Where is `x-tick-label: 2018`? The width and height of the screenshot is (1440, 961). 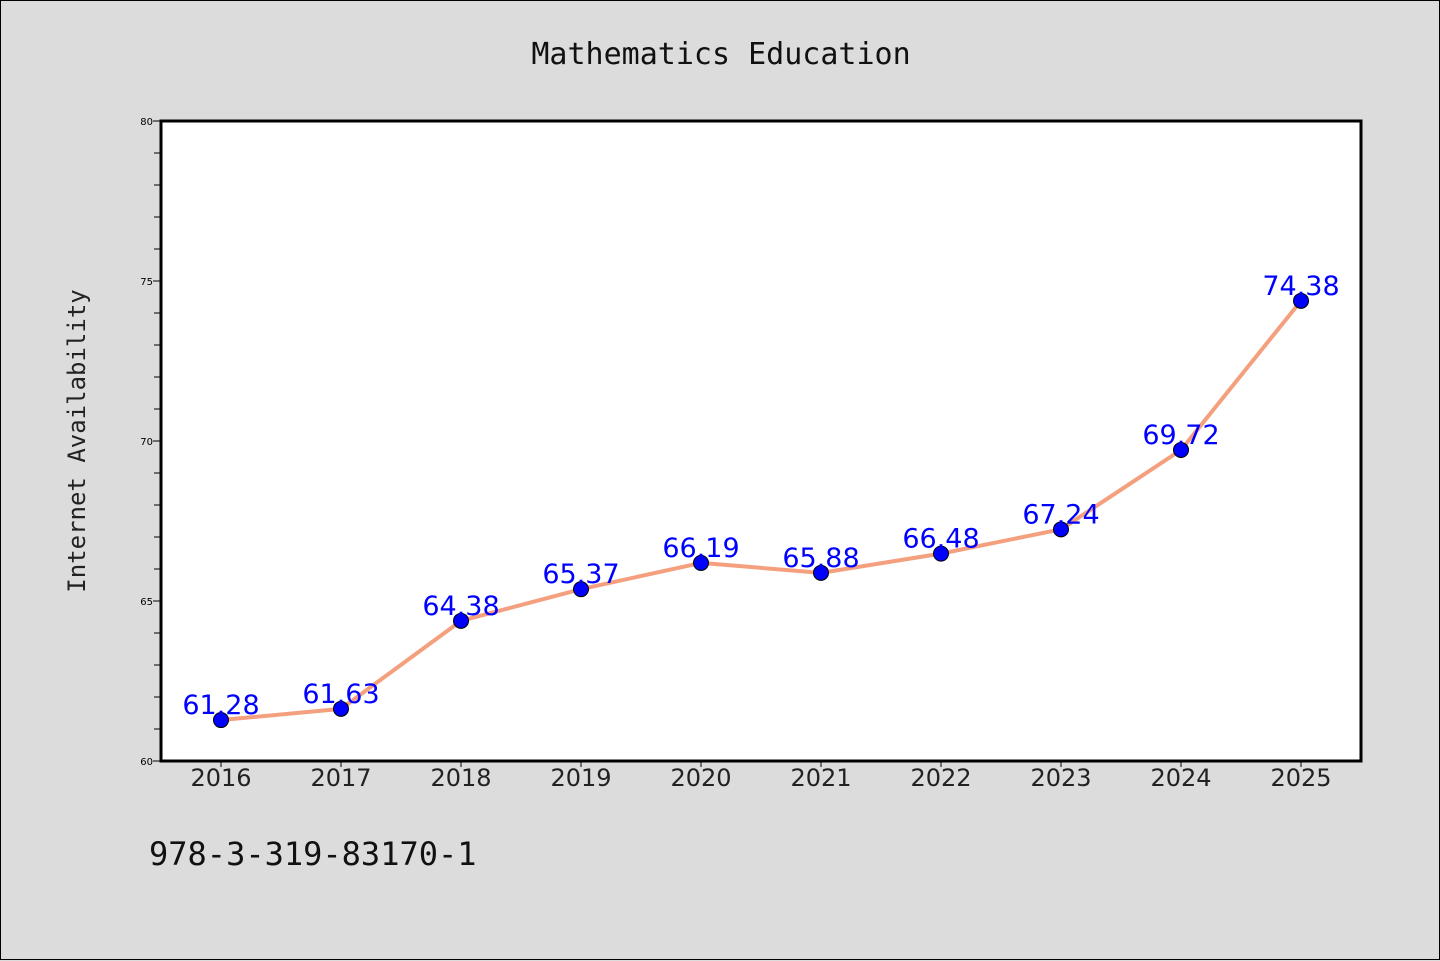
x-tick-label: 2018 is located at coordinates (460, 778).